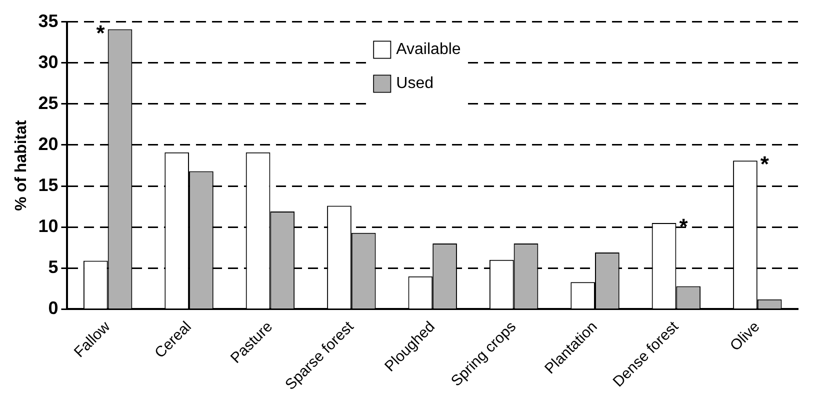 Image resolution: width=816 pixels, height=405 pixels. I want to click on y-tick-label: 15, so click(48, 184).